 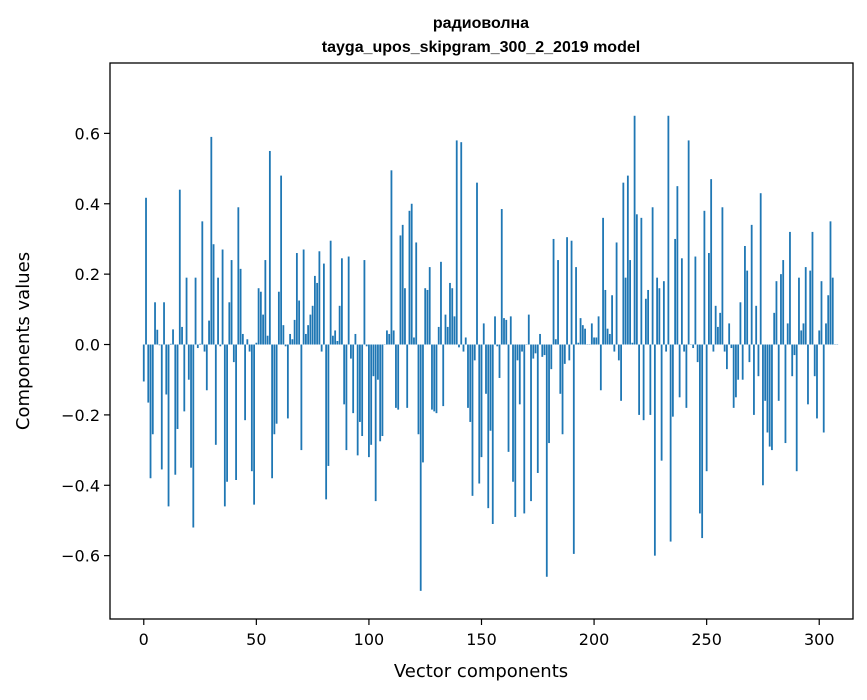 What do you see at coordinates (481, 671) in the screenshot?
I see `x-axis-label: Vector components` at bounding box center [481, 671].